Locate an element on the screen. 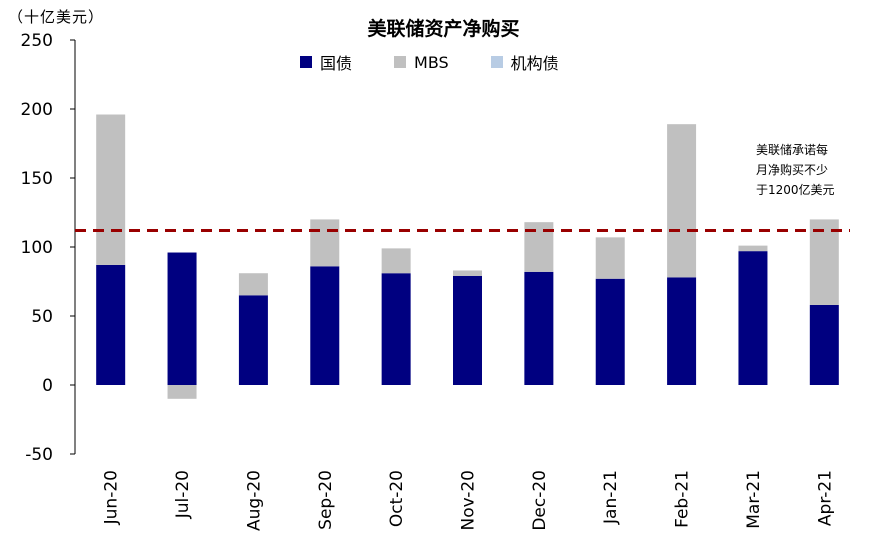  legend-item-agency: 机构债 is located at coordinates (524, 62).